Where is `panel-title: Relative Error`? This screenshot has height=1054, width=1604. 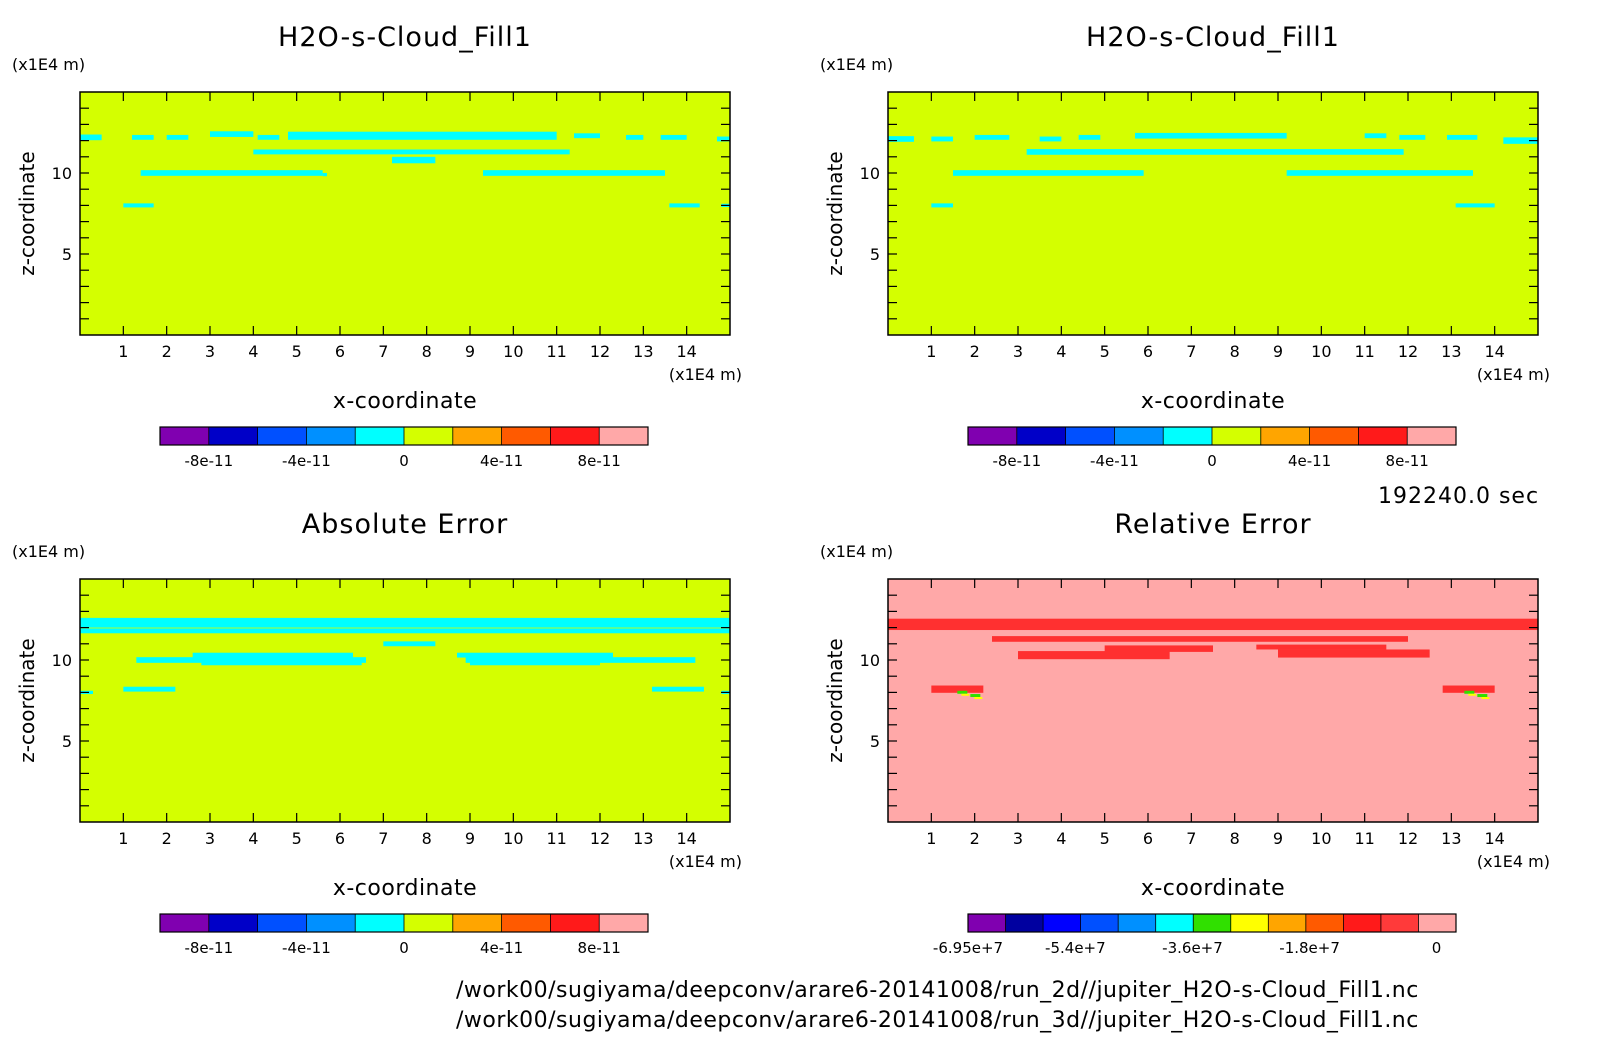 panel-title: Relative Error is located at coordinates (1212, 524).